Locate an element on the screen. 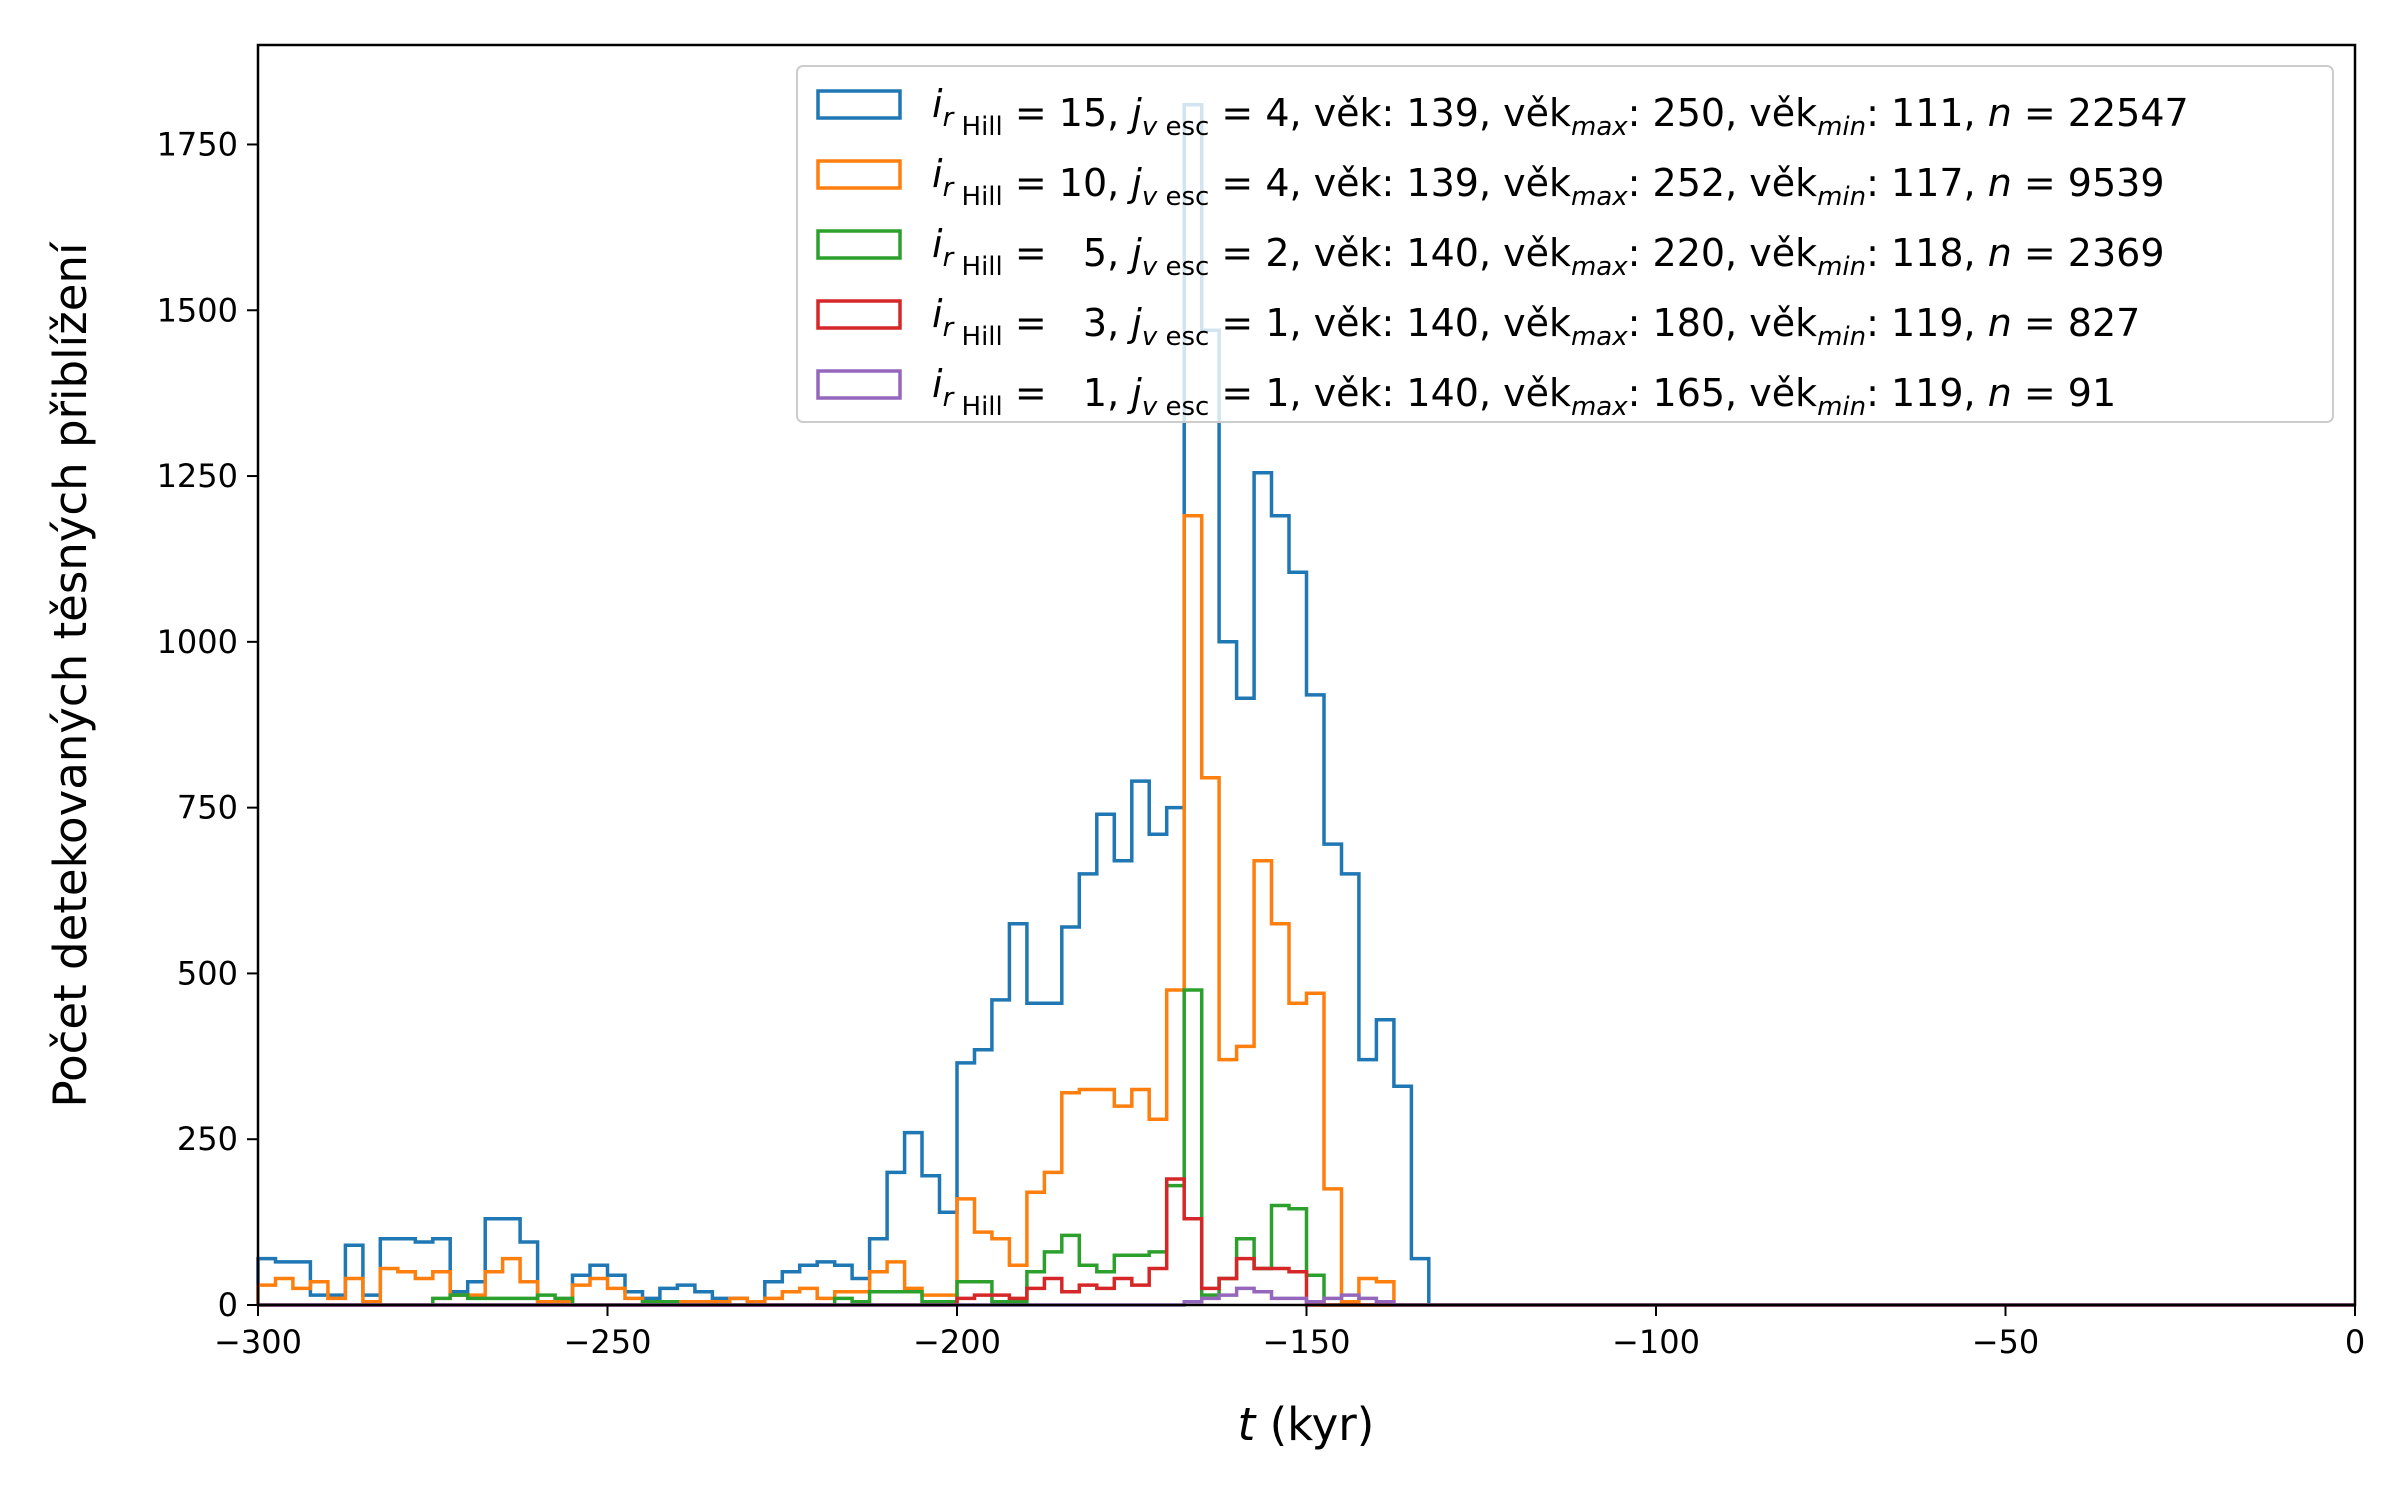 The height and width of the screenshot is (1500, 2400). x-tick-label: −150 is located at coordinates (1307, 1342).